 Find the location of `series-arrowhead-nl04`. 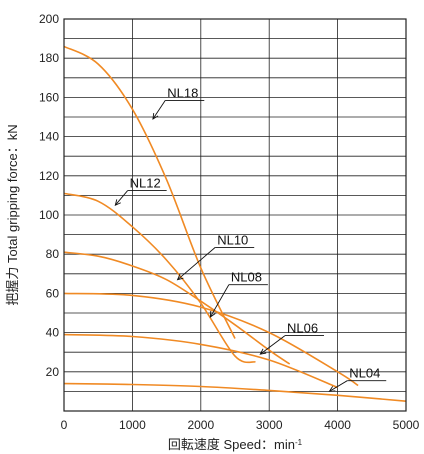

series-arrowhead-nl04 is located at coordinates (332, 389).